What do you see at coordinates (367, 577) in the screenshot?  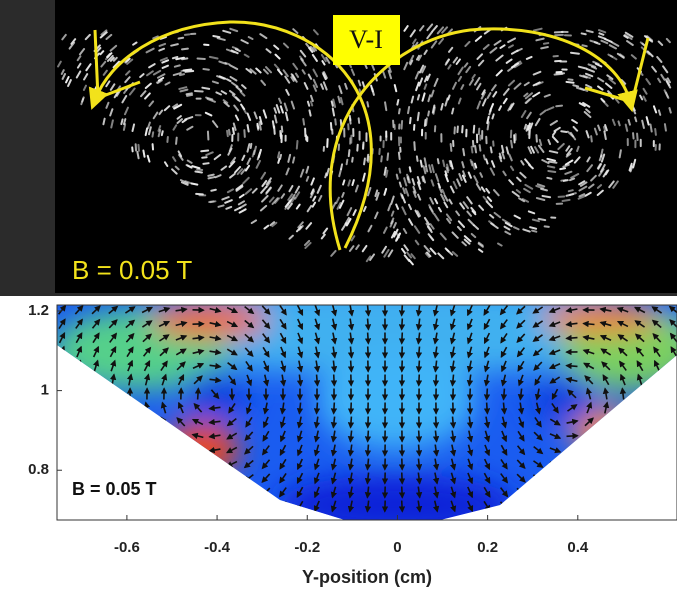 I see `x-axis-label: Y-position (cm)` at bounding box center [367, 577].